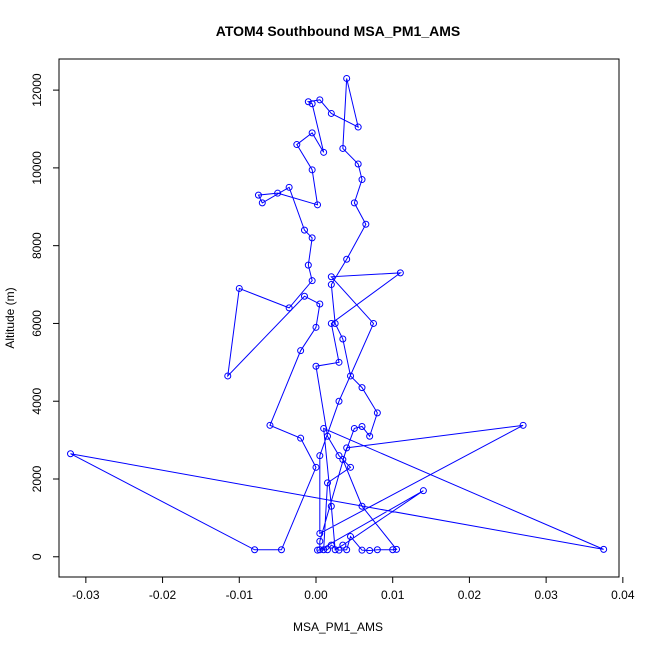 This screenshot has height=650, width=650. What do you see at coordinates (37, 168) in the screenshot?
I see `y-tick-label: 10000` at bounding box center [37, 168].